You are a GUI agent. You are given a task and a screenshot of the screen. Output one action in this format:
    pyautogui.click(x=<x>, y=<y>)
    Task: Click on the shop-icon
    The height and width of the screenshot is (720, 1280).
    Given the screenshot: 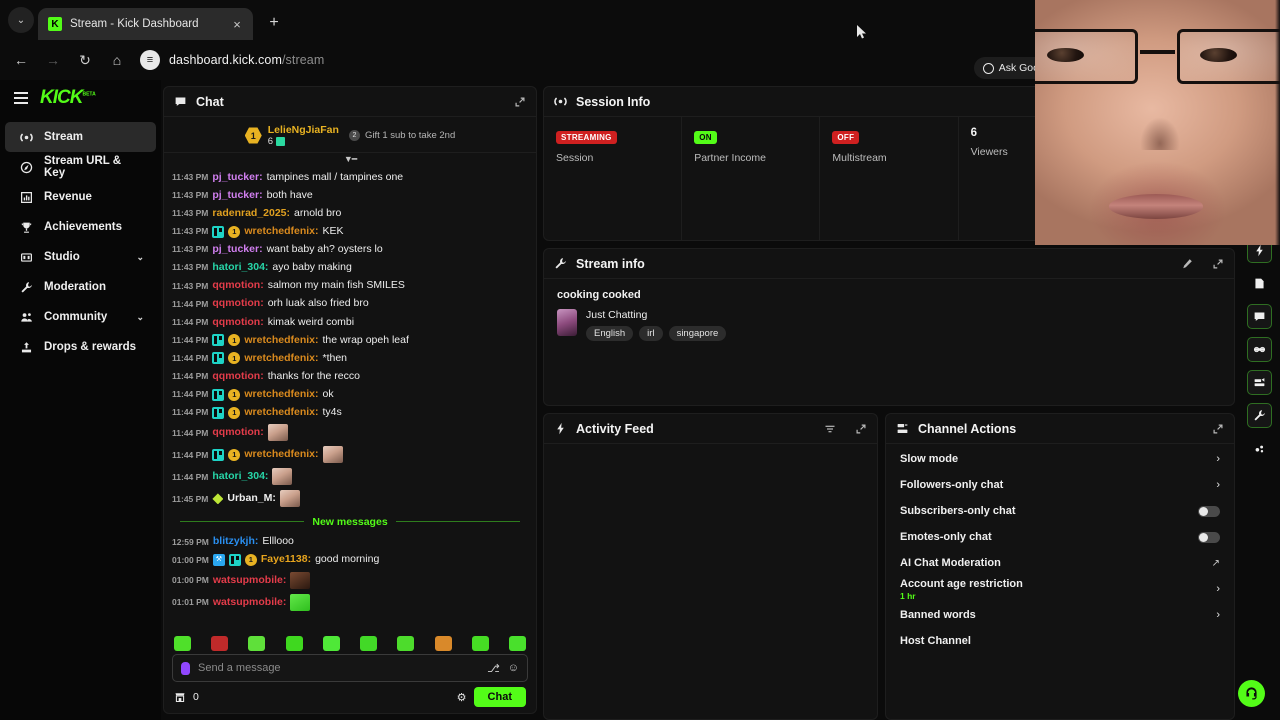 What is the action you would take?
    pyautogui.click(x=180, y=697)
    